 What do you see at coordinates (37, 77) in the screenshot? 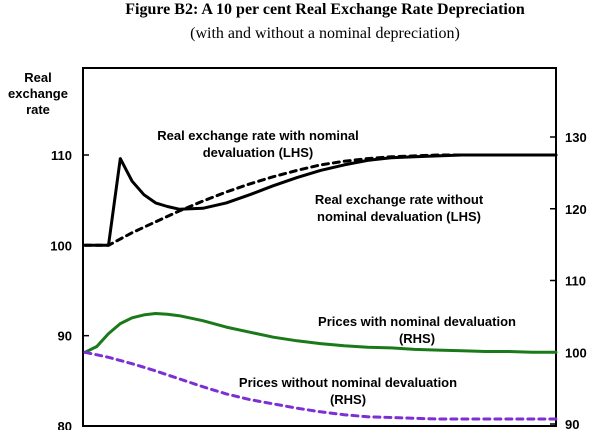
I see `ylabel-left-line-1: Real` at bounding box center [37, 77].